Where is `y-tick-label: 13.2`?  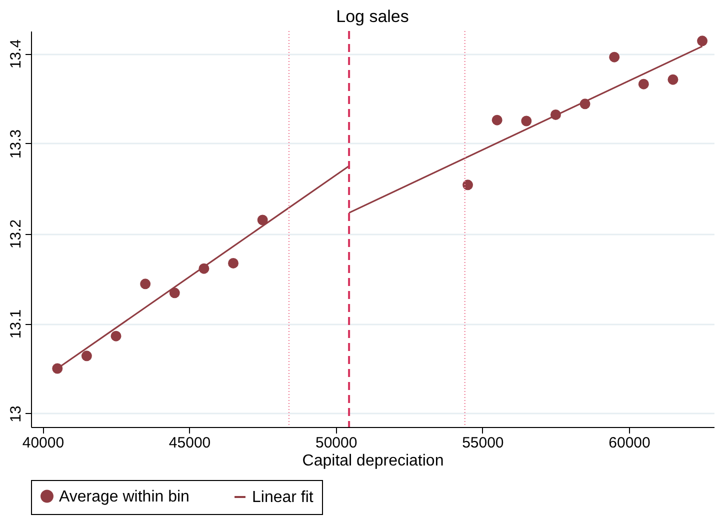 y-tick-label: 13.2 is located at coordinates (16, 234).